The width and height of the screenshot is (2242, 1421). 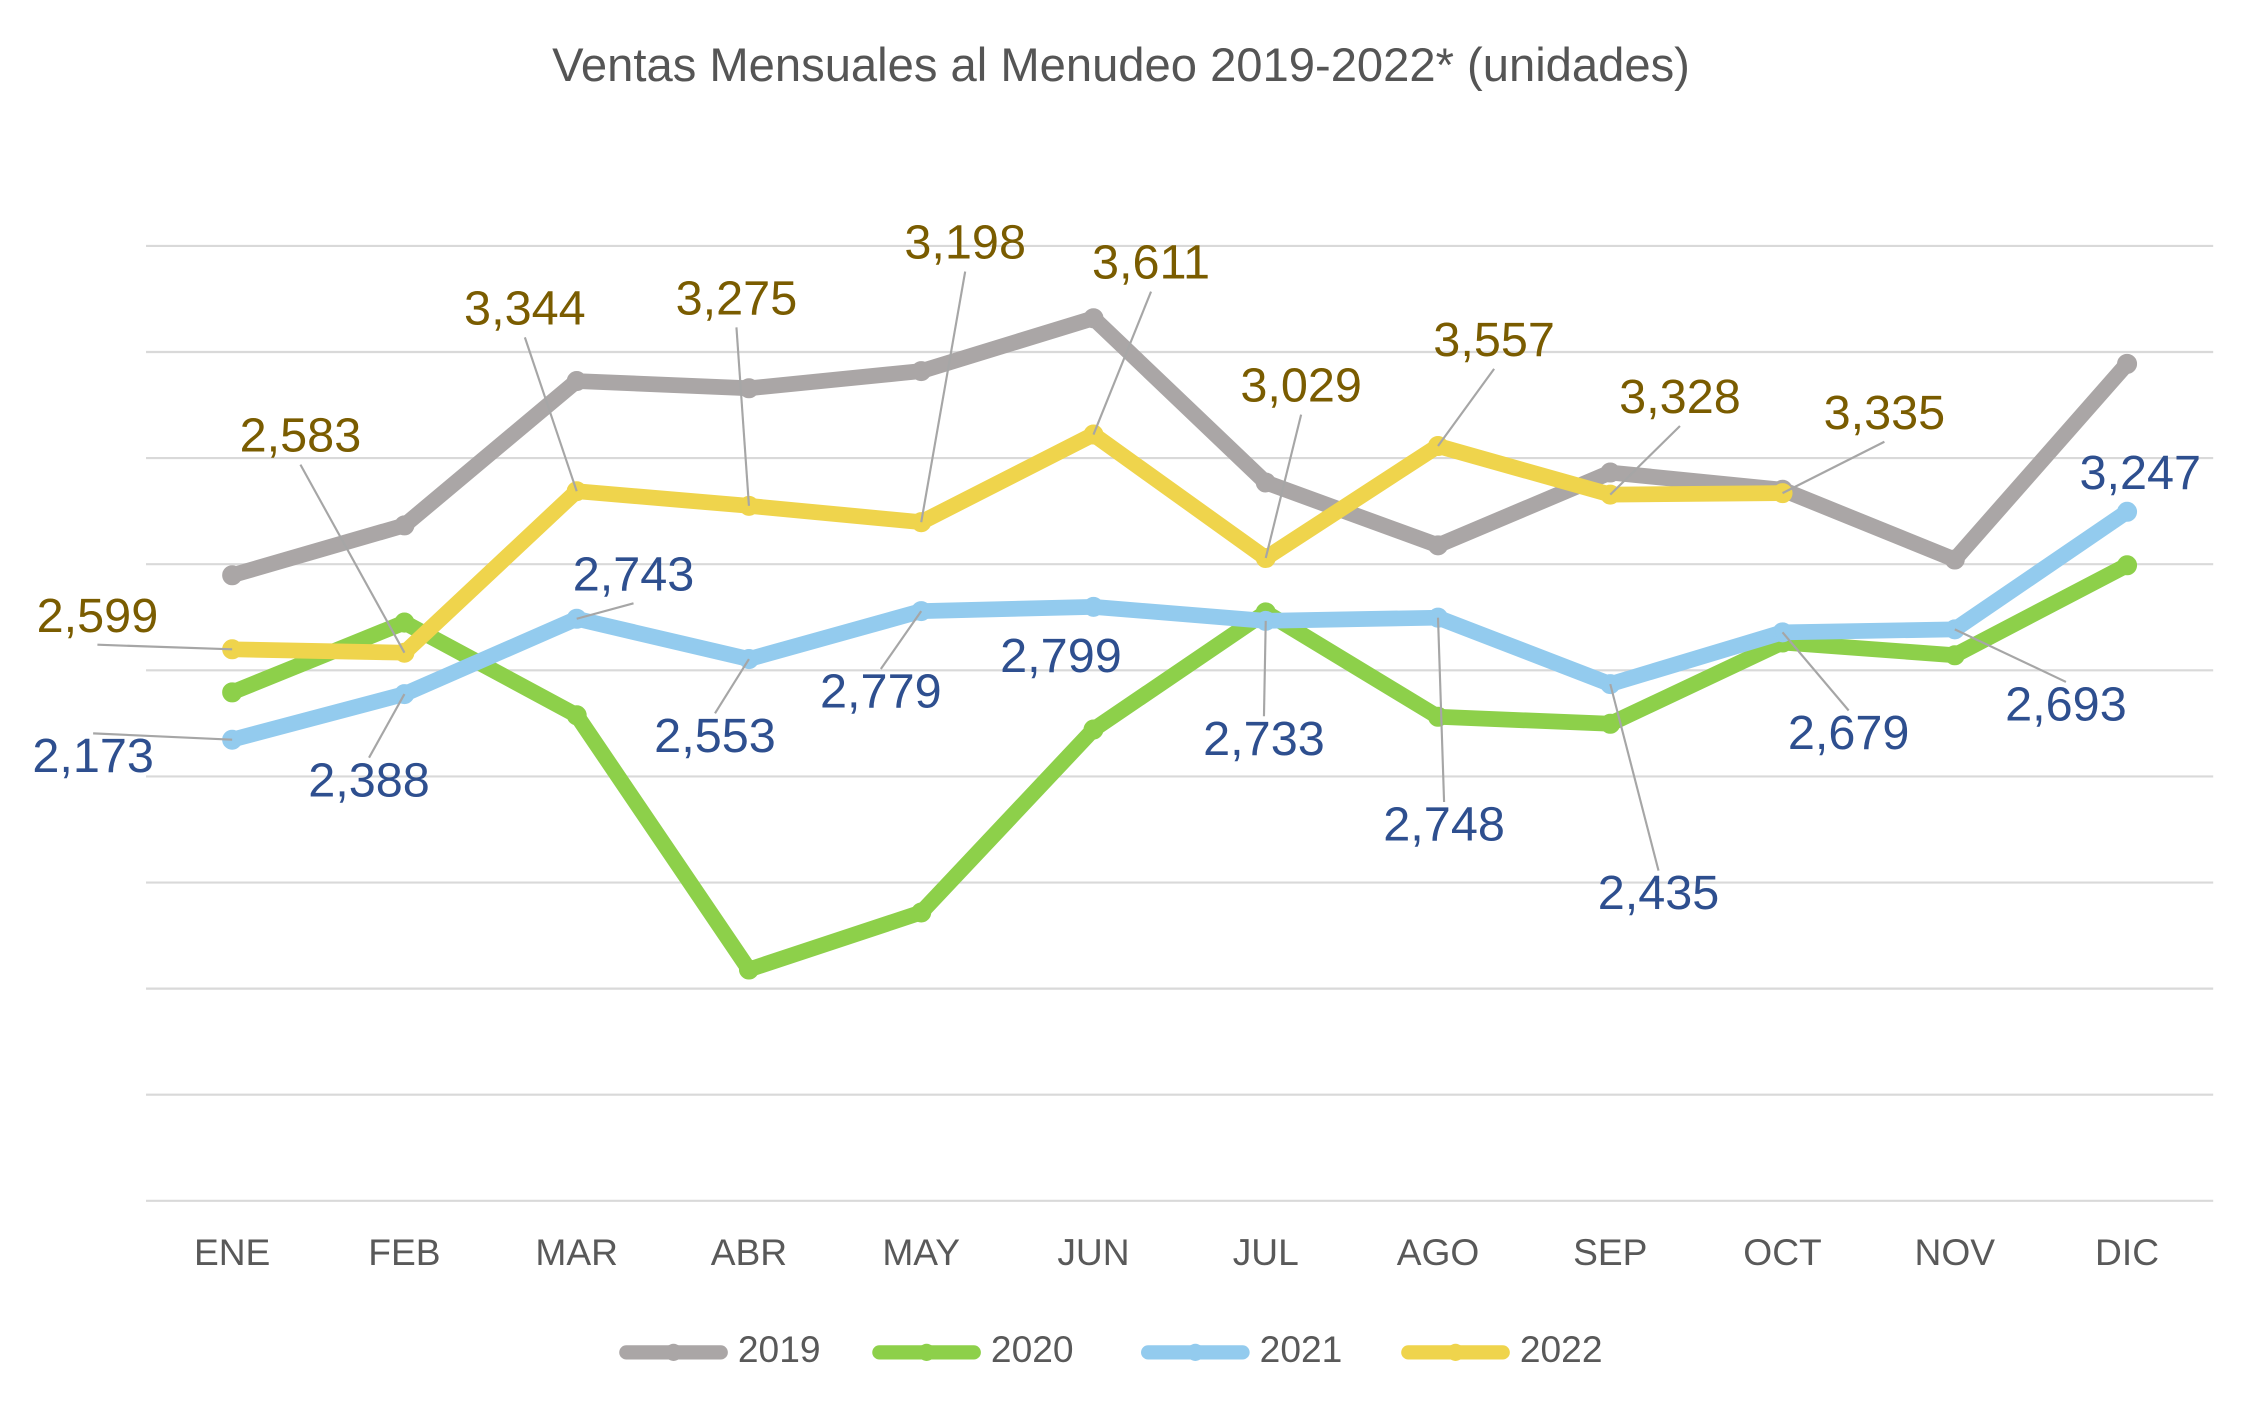 I want to click on data-label: 3,557, so click(x=1494, y=340).